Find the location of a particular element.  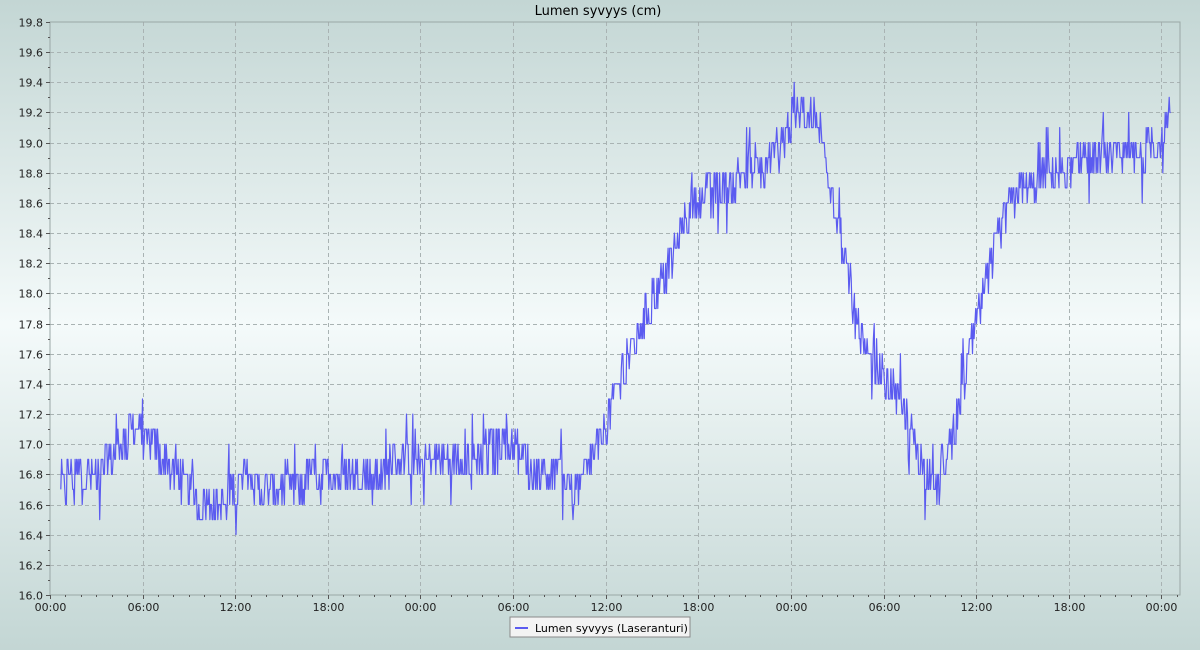

y-tick-label: 16.6 is located at coordinates (31, 506).